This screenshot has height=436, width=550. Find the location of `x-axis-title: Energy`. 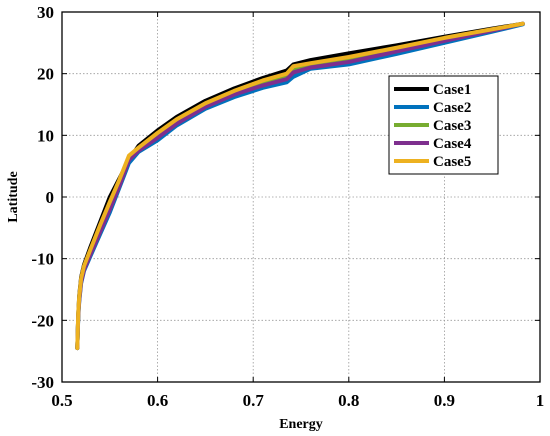

x-axis-title: Energy is located at coordinates (301, 424).